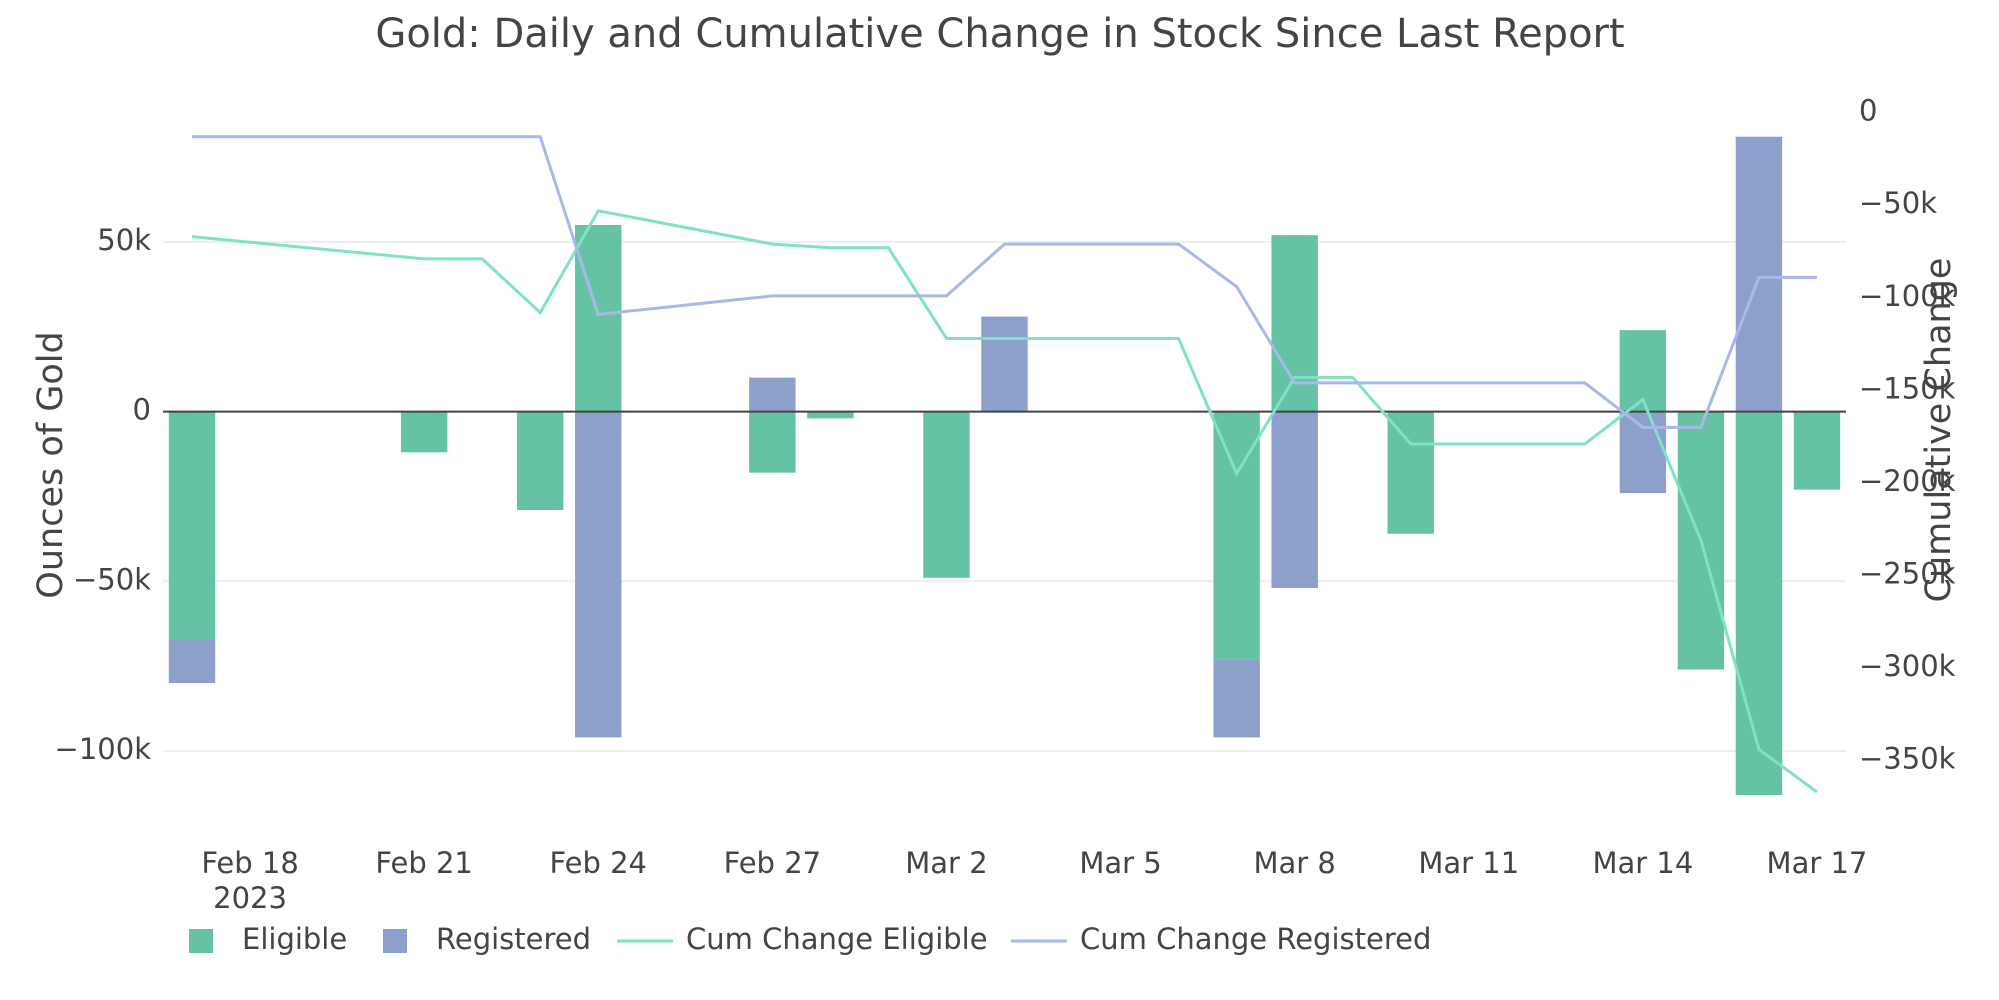 Image resolution: width=1999 pixels, height=1000 pixels. Describe the element at coordinates (598, 863) in the screenshot. I see `x-tick-label: Feb 24` at that location.